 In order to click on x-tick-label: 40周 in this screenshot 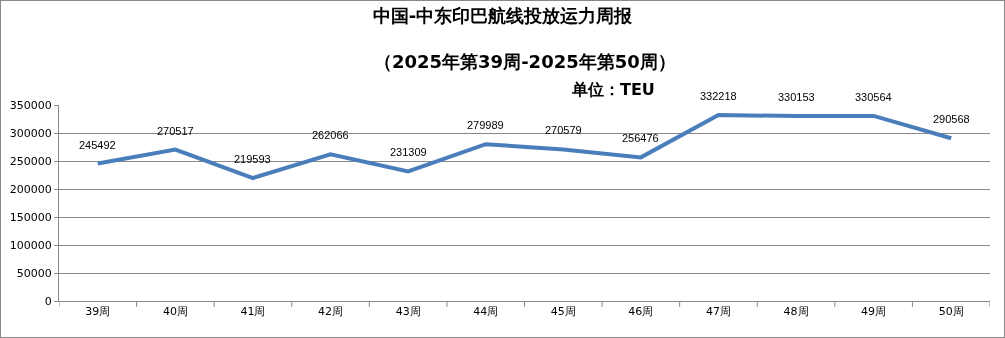, I will do `click(175, 312)`.